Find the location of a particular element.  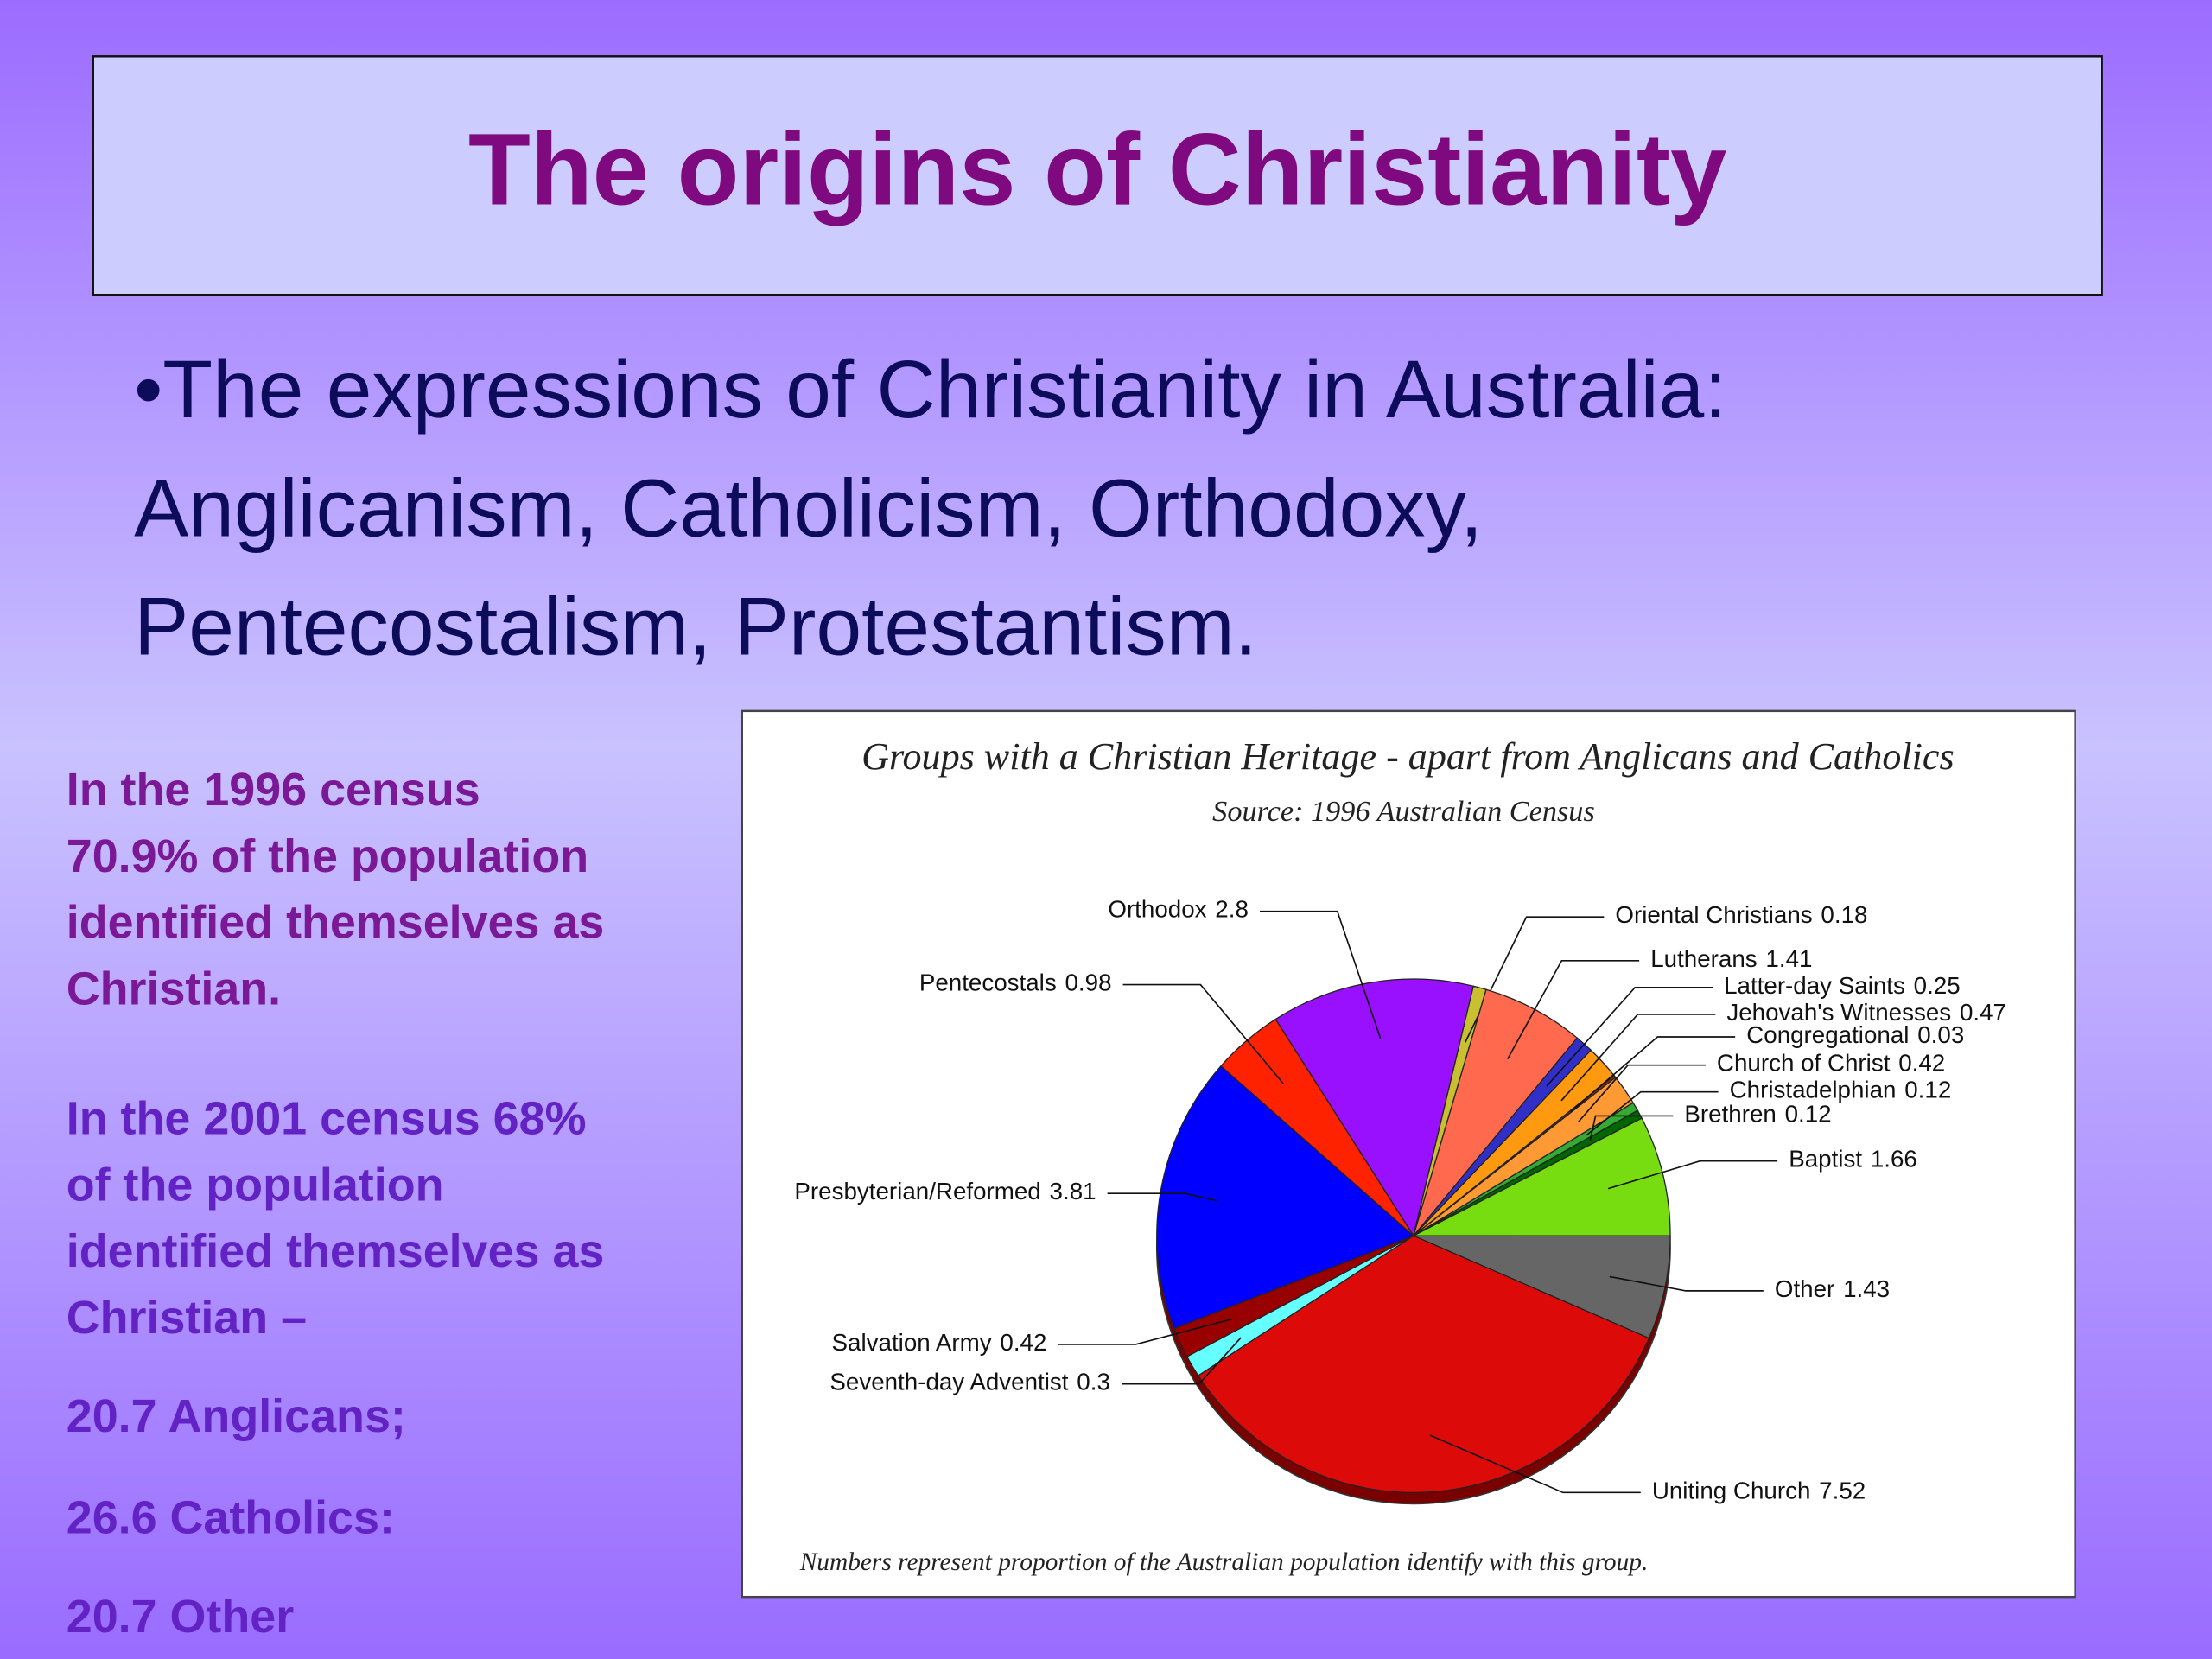

slice-name: Other is located at coordinates (1804, 1288).